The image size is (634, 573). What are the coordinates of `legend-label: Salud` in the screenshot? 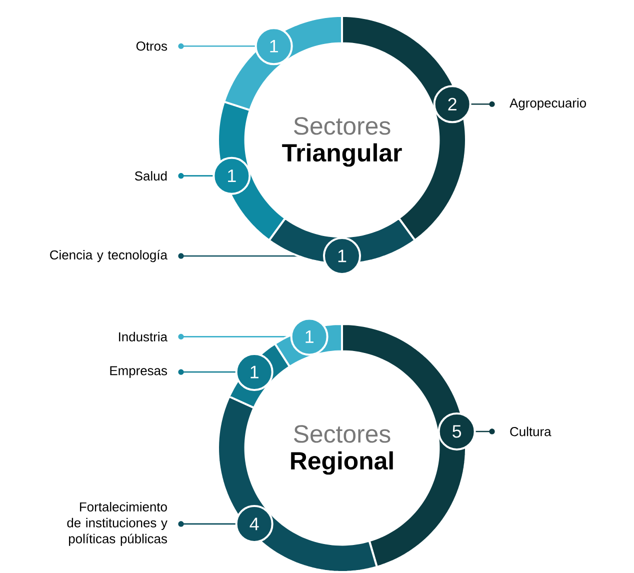 It's located at (150, 176).